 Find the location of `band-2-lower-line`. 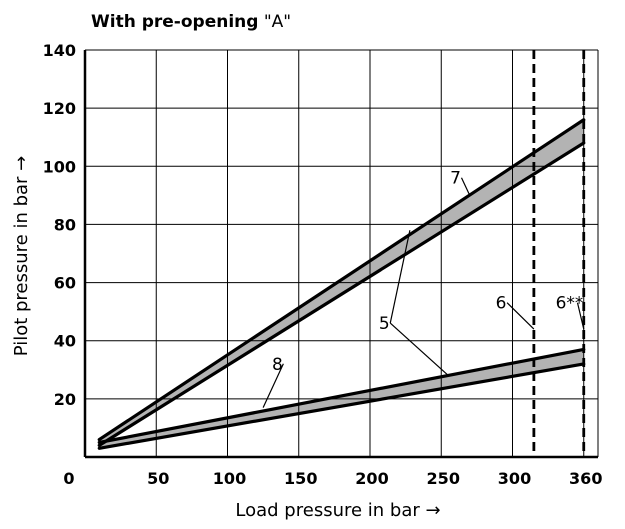

band-2-lower-line is located at coordinates (341, 406).